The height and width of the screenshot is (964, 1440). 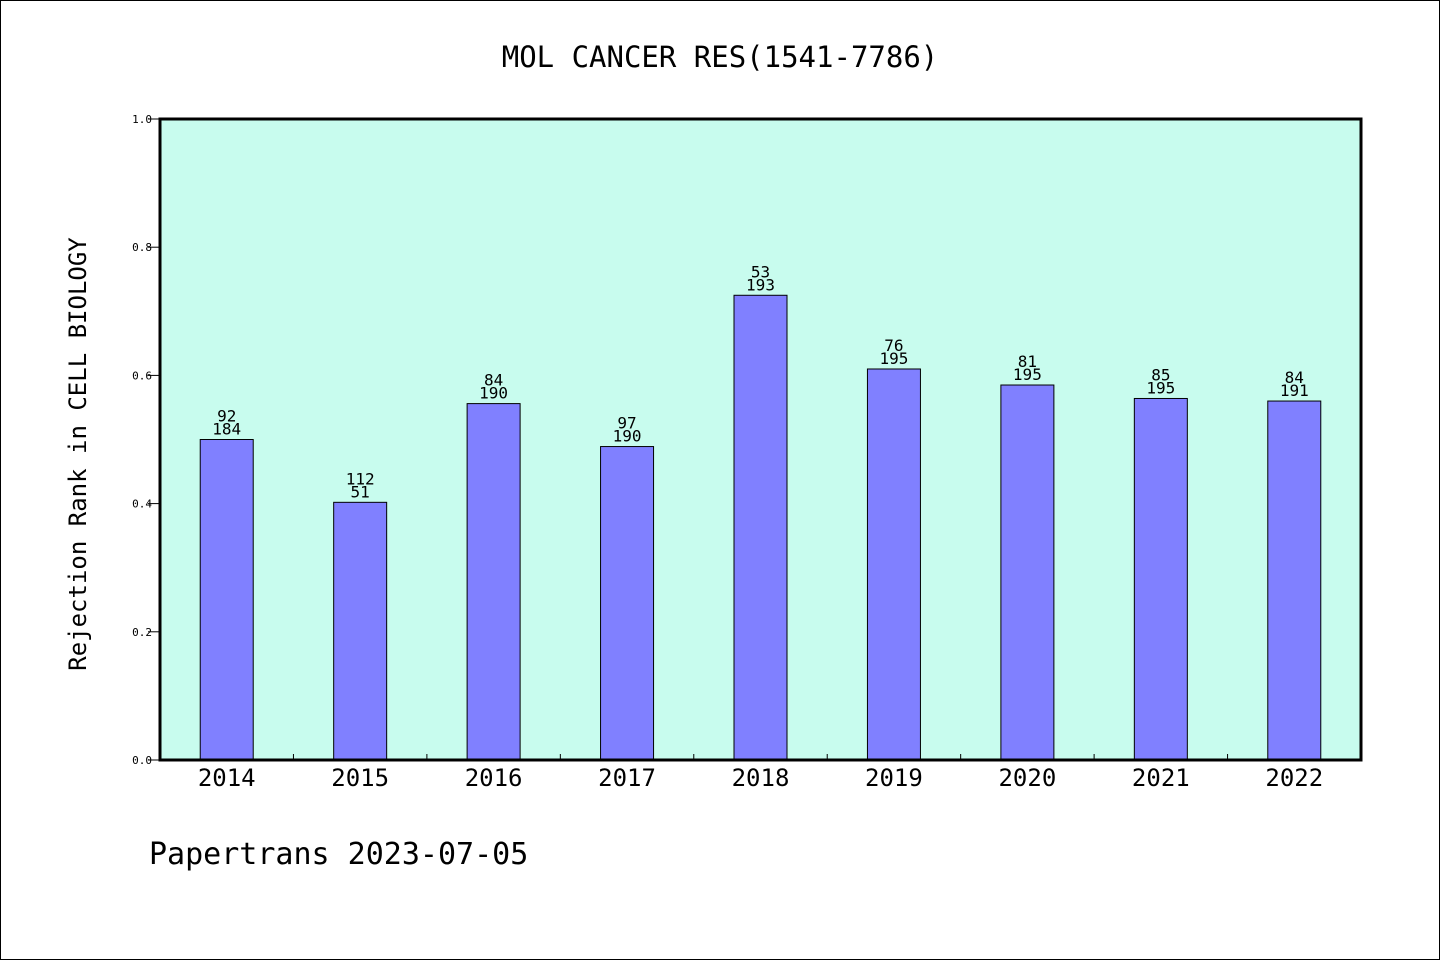 What do you see at coordinates (1294, 390) in the screenshot?
I see `bar-label-bottom: 191` at bounding box center [1294, 390].